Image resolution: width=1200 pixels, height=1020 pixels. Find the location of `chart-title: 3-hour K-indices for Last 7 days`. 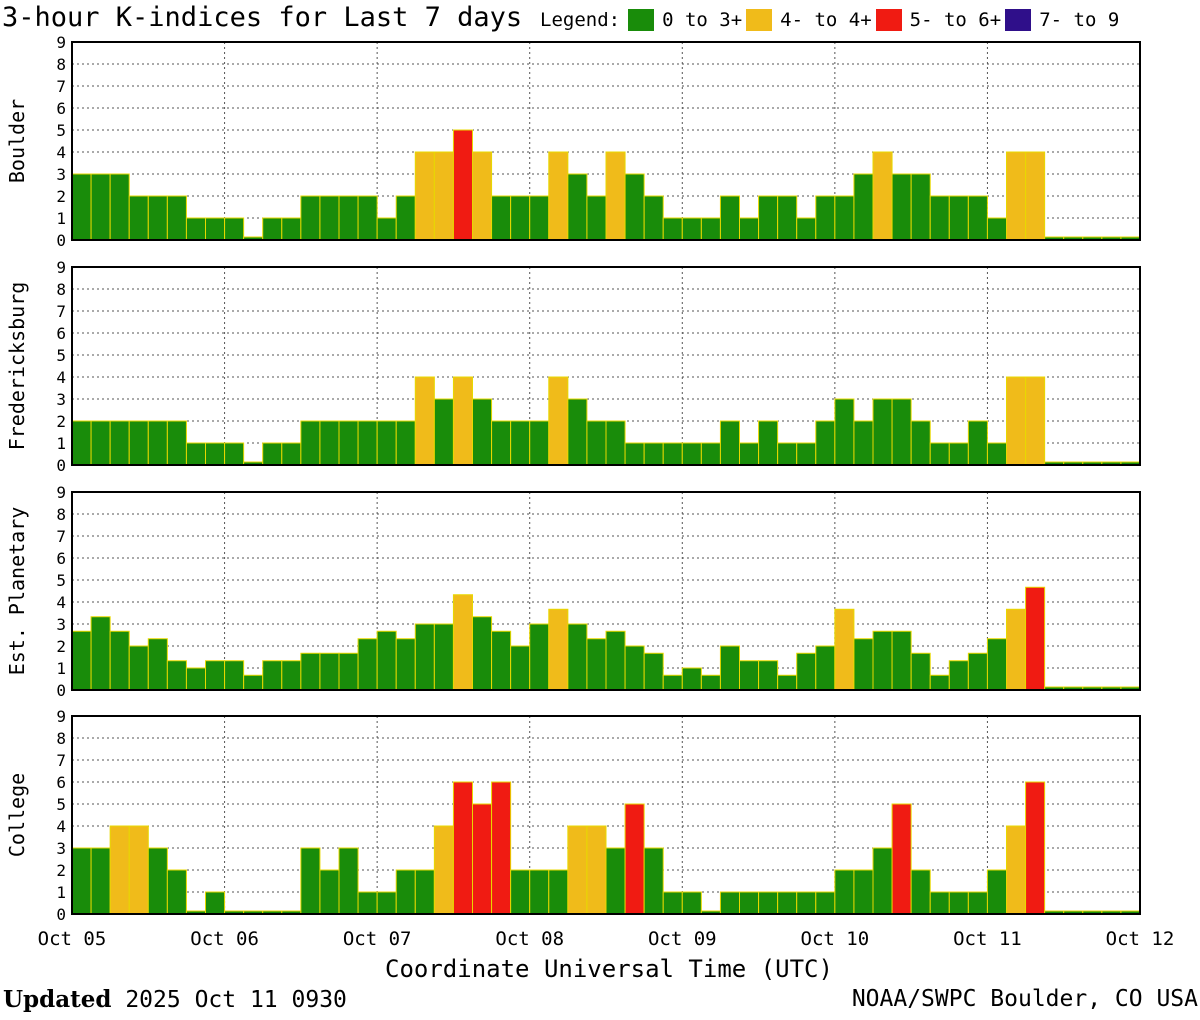

chart-title: 3-hour K-indices for Last 7 days is located at coordinates (262, 17).